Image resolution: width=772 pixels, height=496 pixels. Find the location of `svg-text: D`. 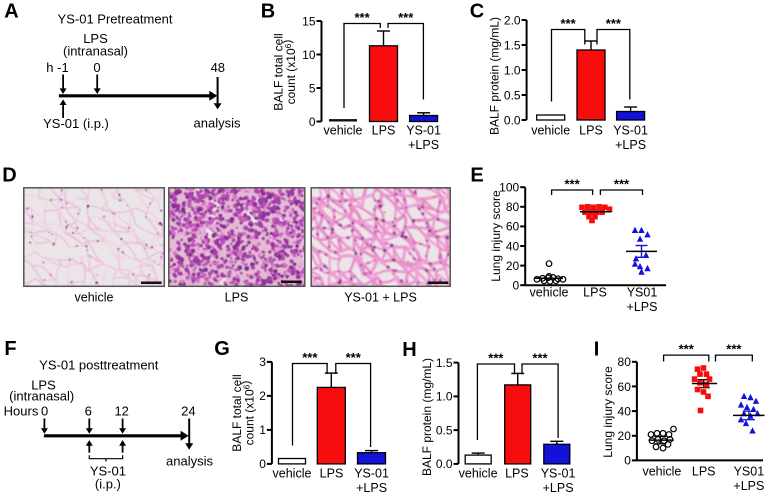

svg-text: D is located at coordinates (9, 176).